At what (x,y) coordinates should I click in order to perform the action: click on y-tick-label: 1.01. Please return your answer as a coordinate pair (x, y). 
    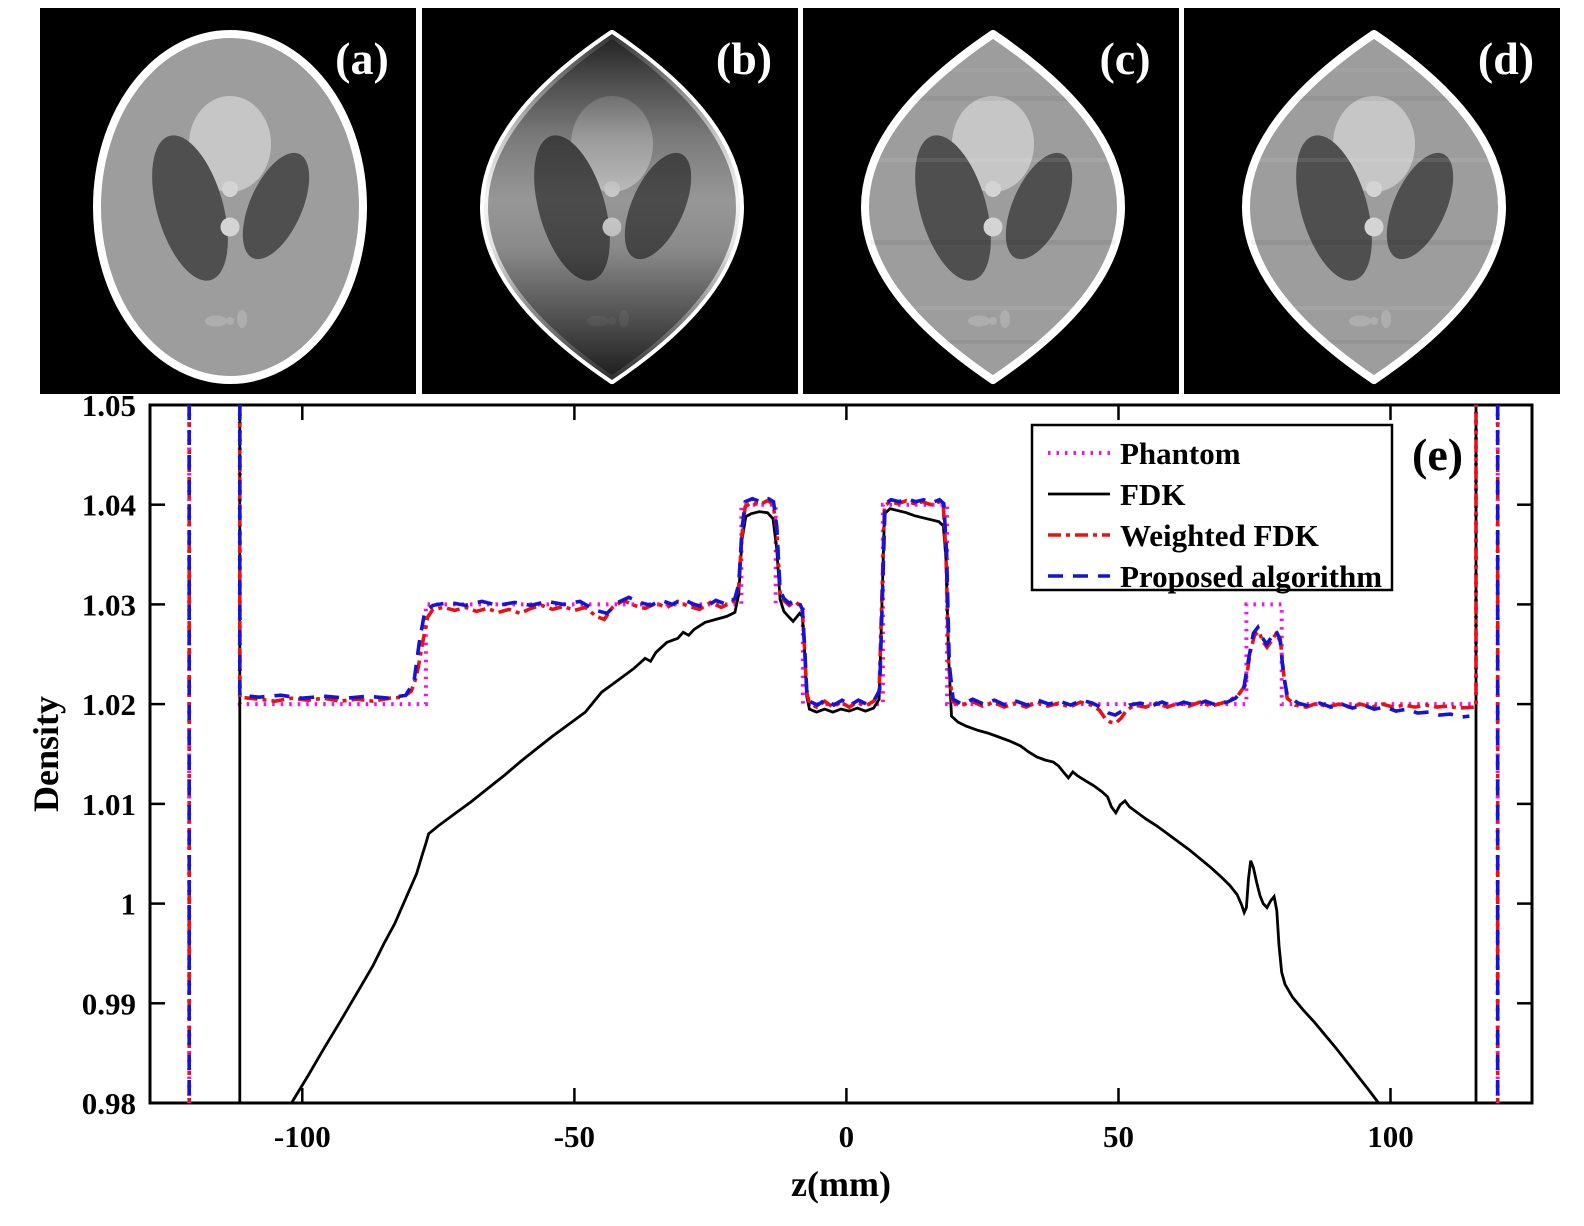
    Looking at the image, I should click on (109, 804).